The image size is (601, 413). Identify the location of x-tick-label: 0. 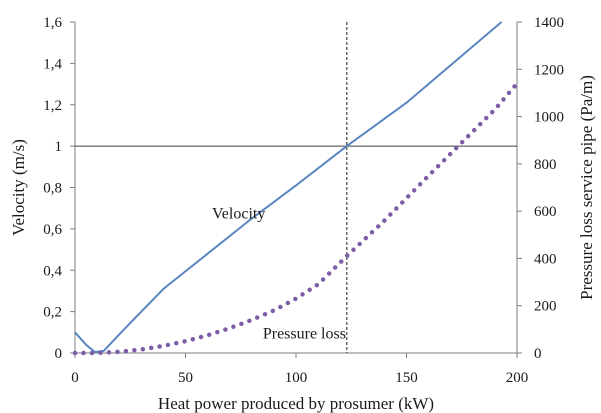
(75, 378).